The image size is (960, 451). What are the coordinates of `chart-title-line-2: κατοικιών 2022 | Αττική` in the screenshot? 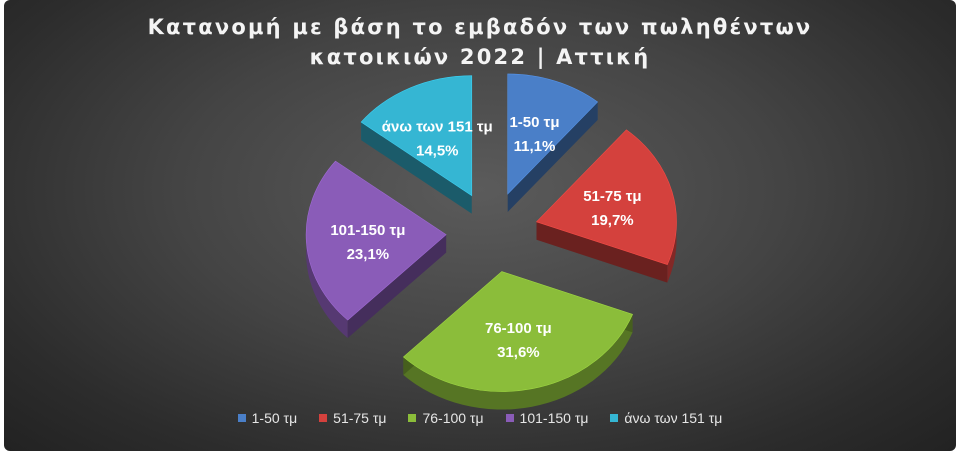 It's located at (480, 57).